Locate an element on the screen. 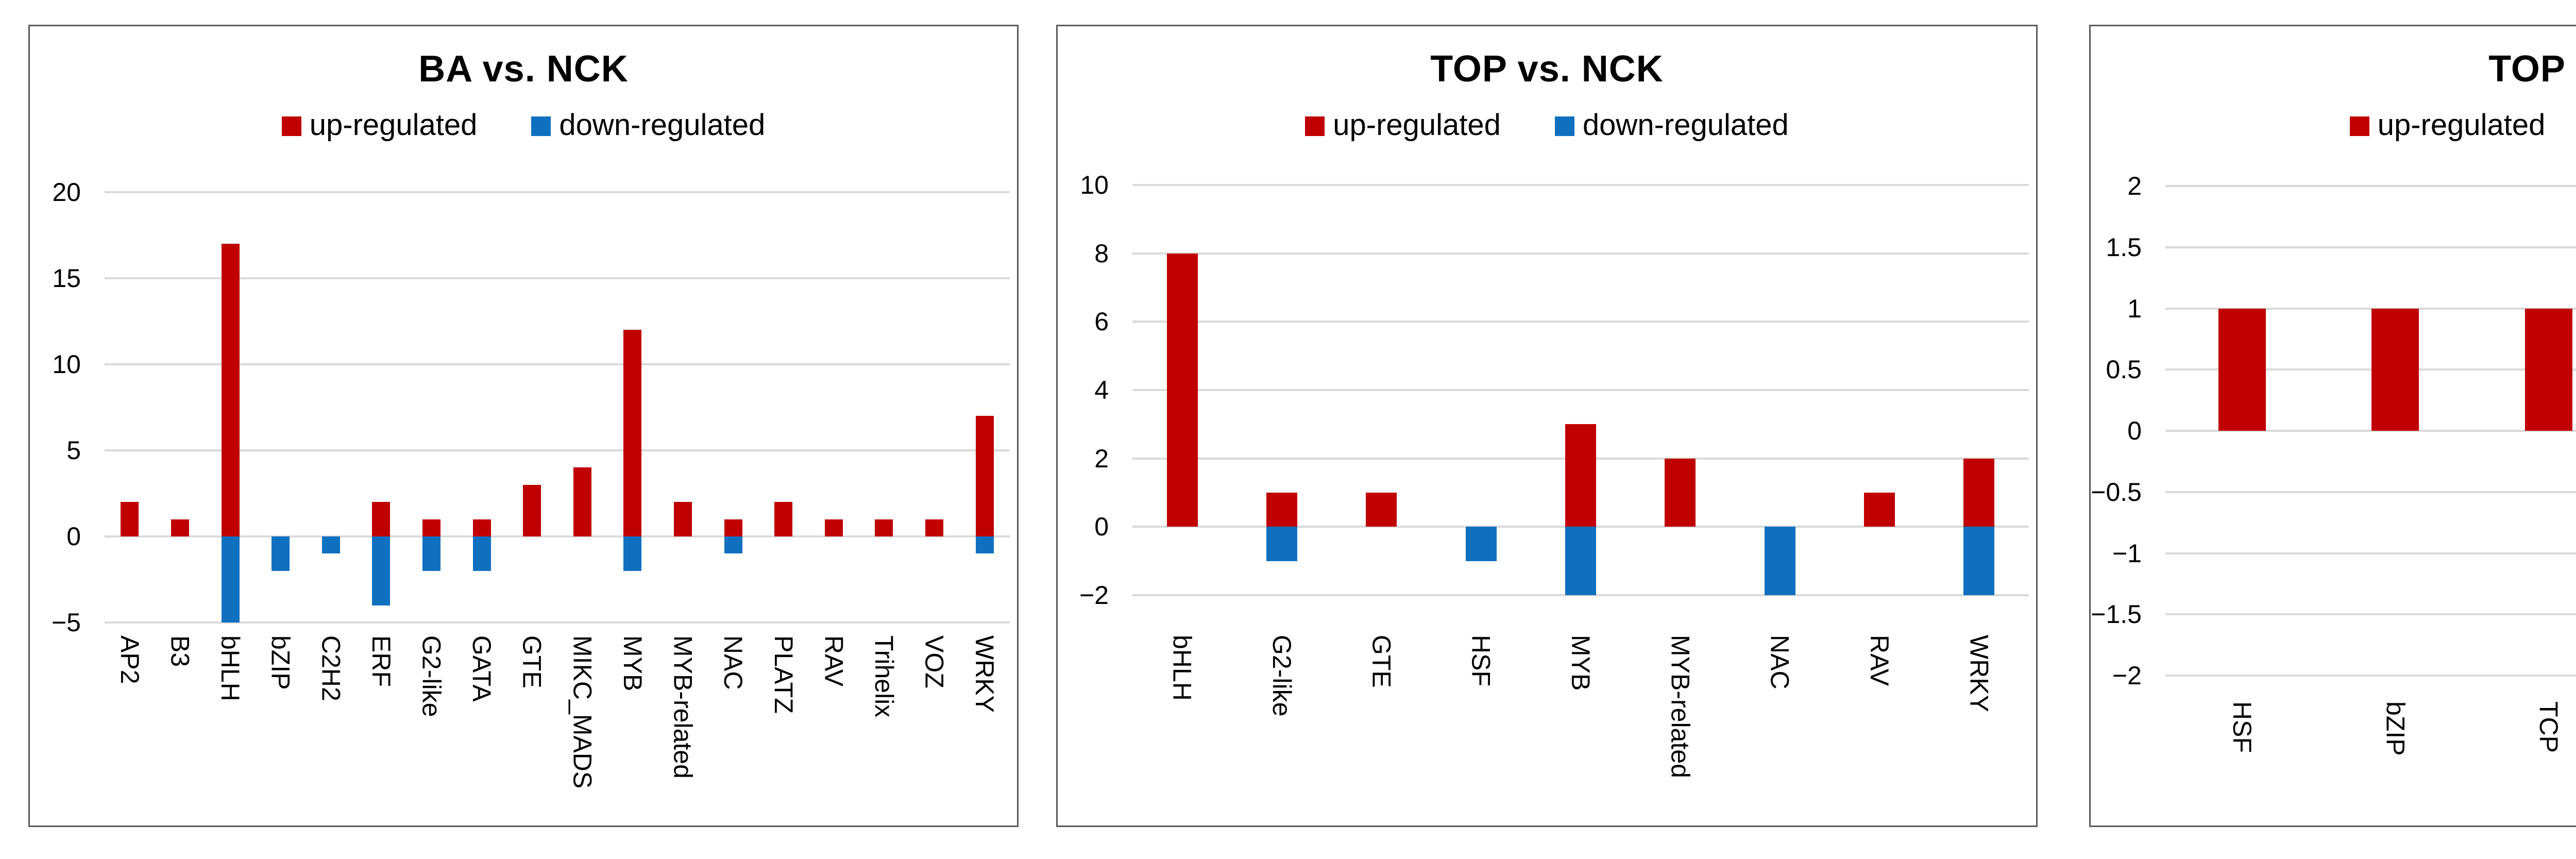  y-axis-tick-label: 5 is located at coordinates (73, 450).